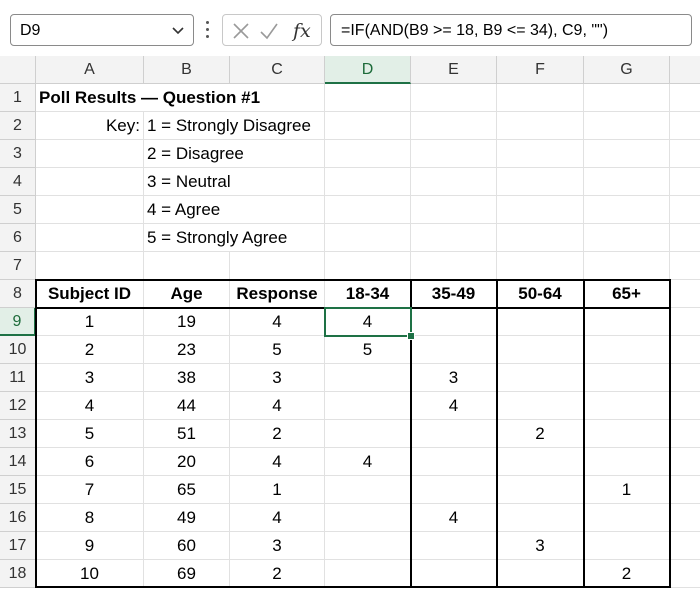  I want to click on cell-18-34: 4, so click(368, 322).